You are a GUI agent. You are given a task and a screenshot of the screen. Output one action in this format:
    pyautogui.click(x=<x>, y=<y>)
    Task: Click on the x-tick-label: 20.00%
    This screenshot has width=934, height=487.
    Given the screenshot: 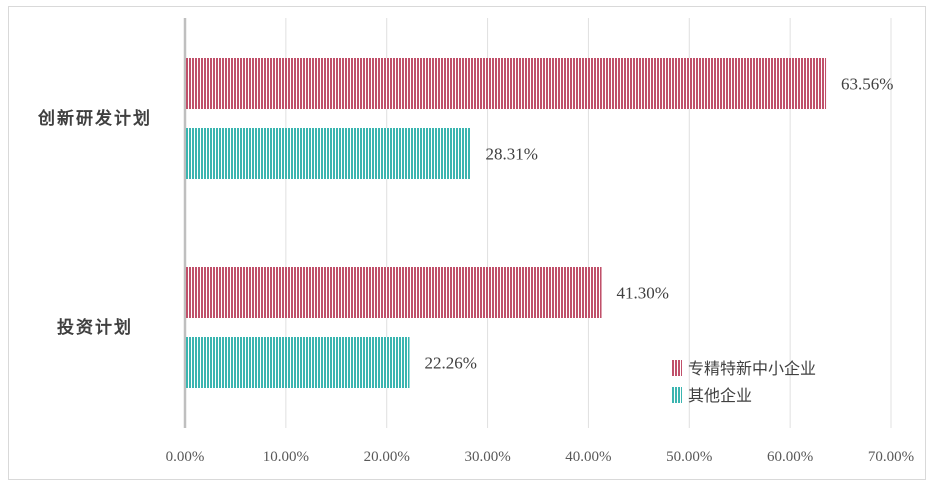 What is the action you would take?
    pyautogui.click(x=387, y=457)
    